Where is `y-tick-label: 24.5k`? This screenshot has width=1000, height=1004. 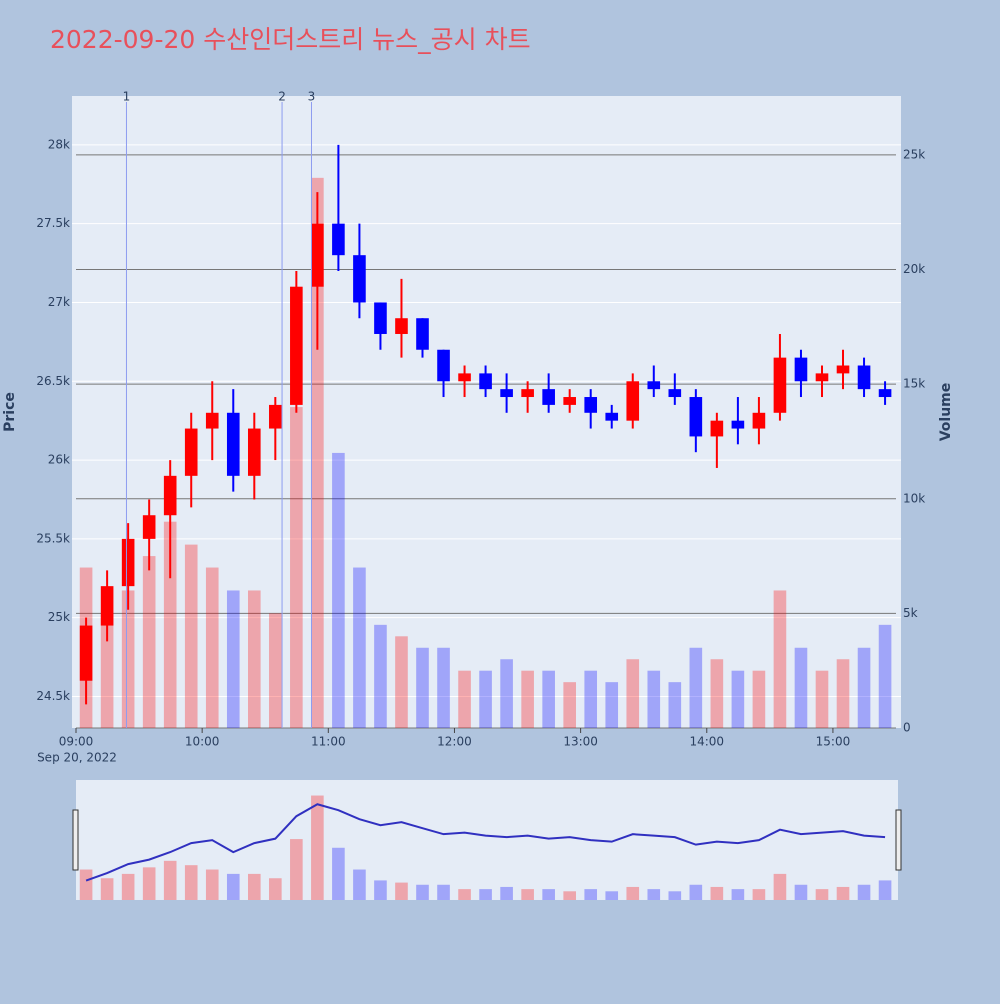
y-tick-label: 24.5k is located at coordinates (53, 696).